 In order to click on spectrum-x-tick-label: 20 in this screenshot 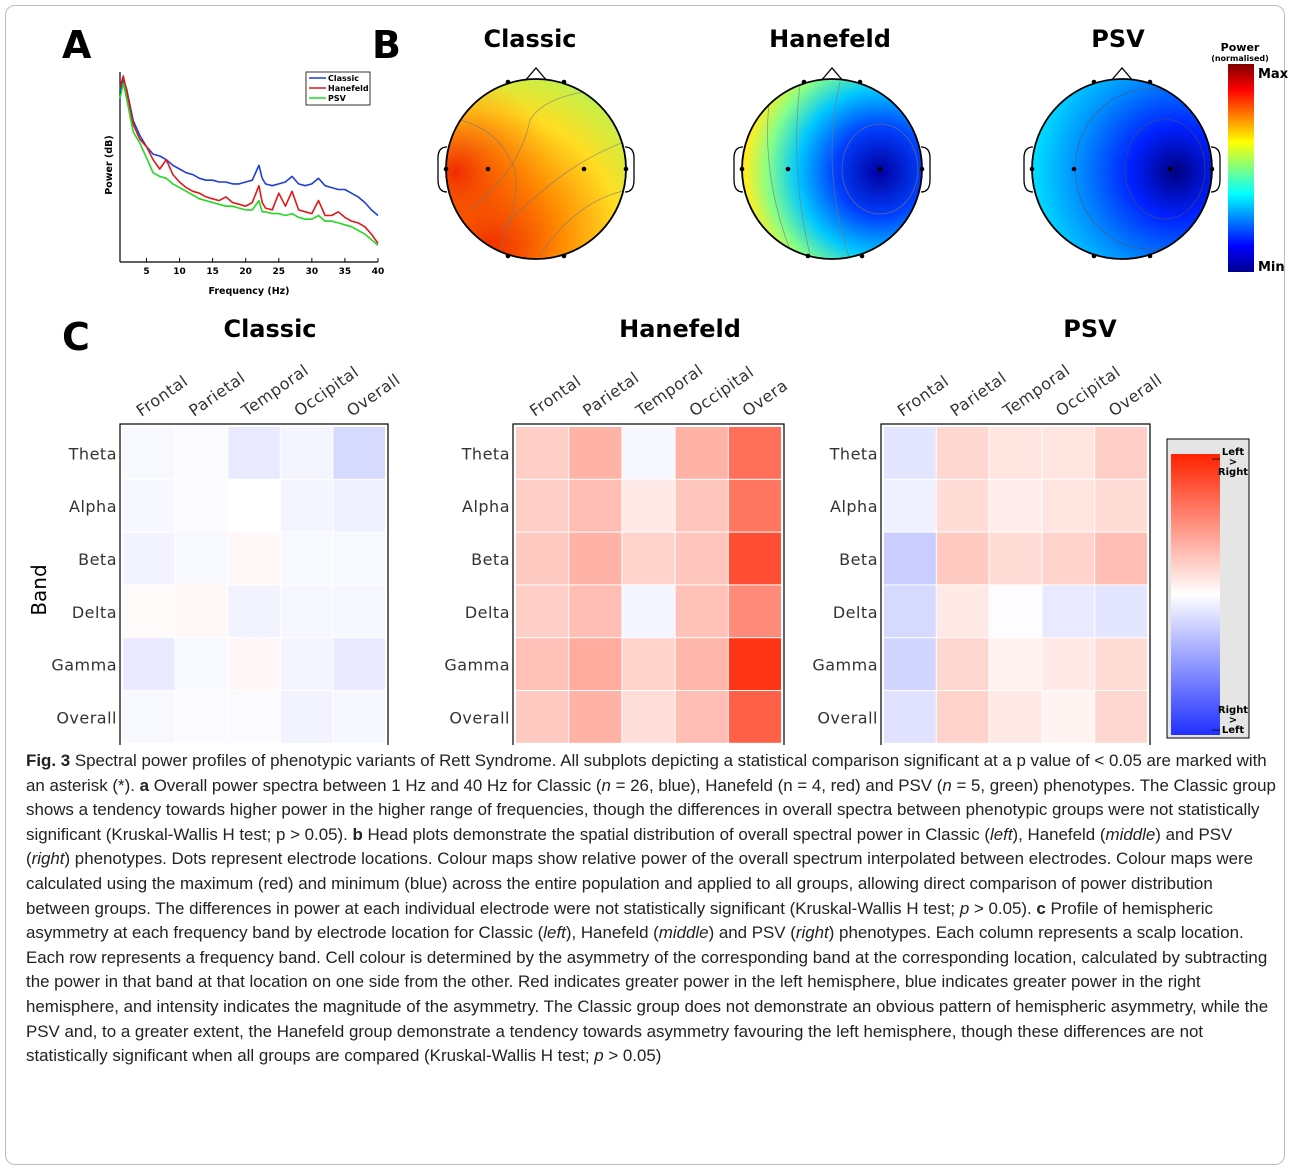, I will do `click(245, 272)`.